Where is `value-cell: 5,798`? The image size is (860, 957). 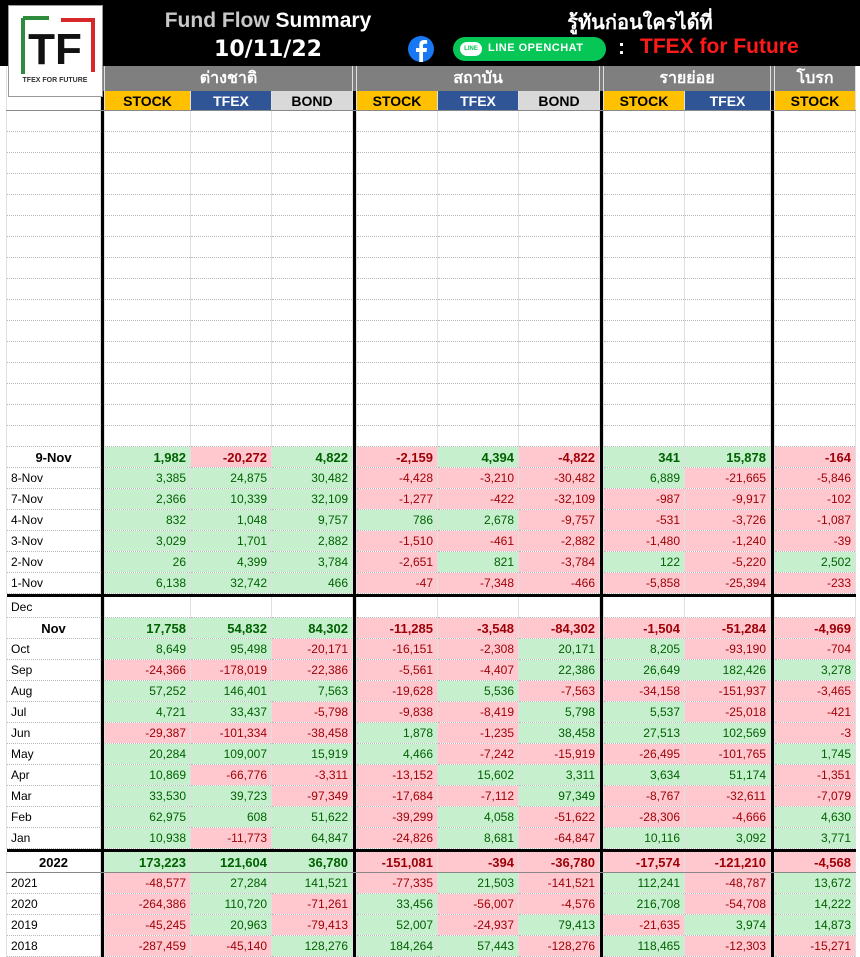 value-cell: 5,798 is located at coordinates (559, 712).